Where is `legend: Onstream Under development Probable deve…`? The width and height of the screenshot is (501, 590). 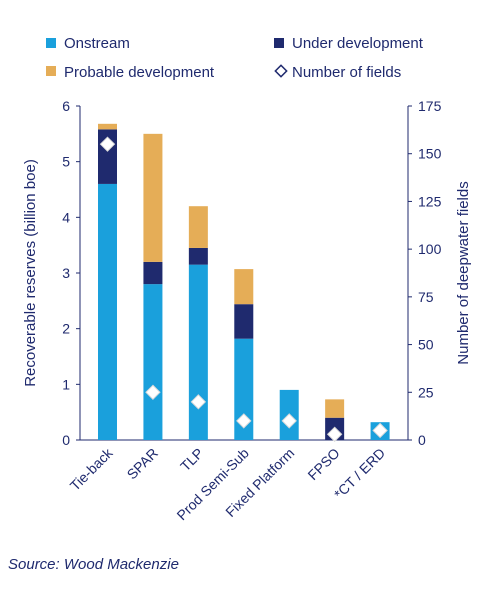 legend: Onstream Under development Probable deve… is located at coordinates (235, 58).